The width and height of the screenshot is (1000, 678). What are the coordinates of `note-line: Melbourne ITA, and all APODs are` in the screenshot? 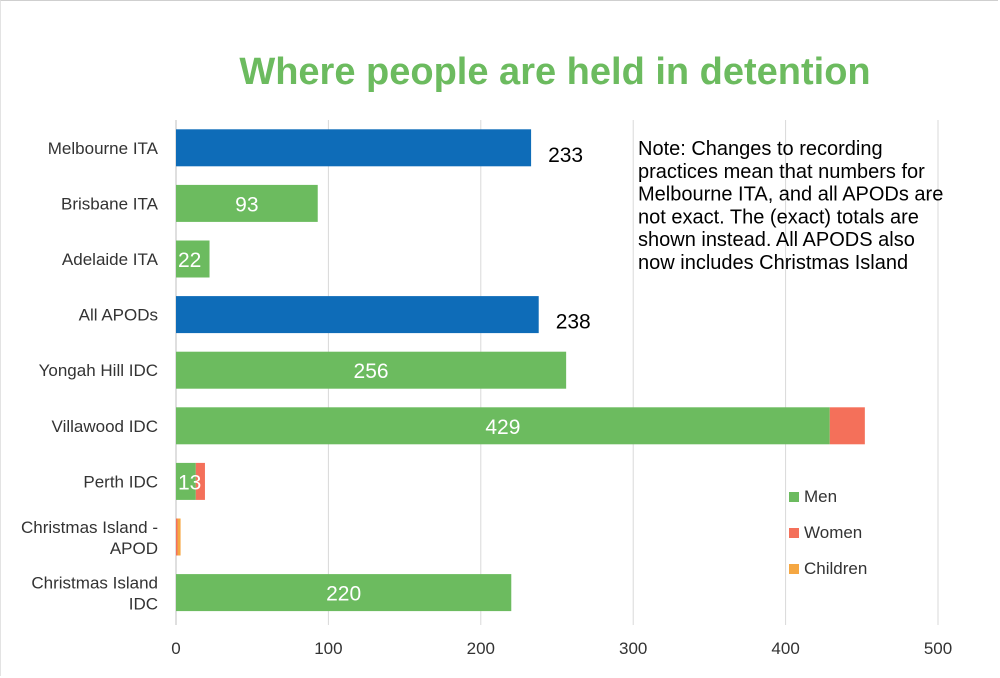 It's located at (790, 195).